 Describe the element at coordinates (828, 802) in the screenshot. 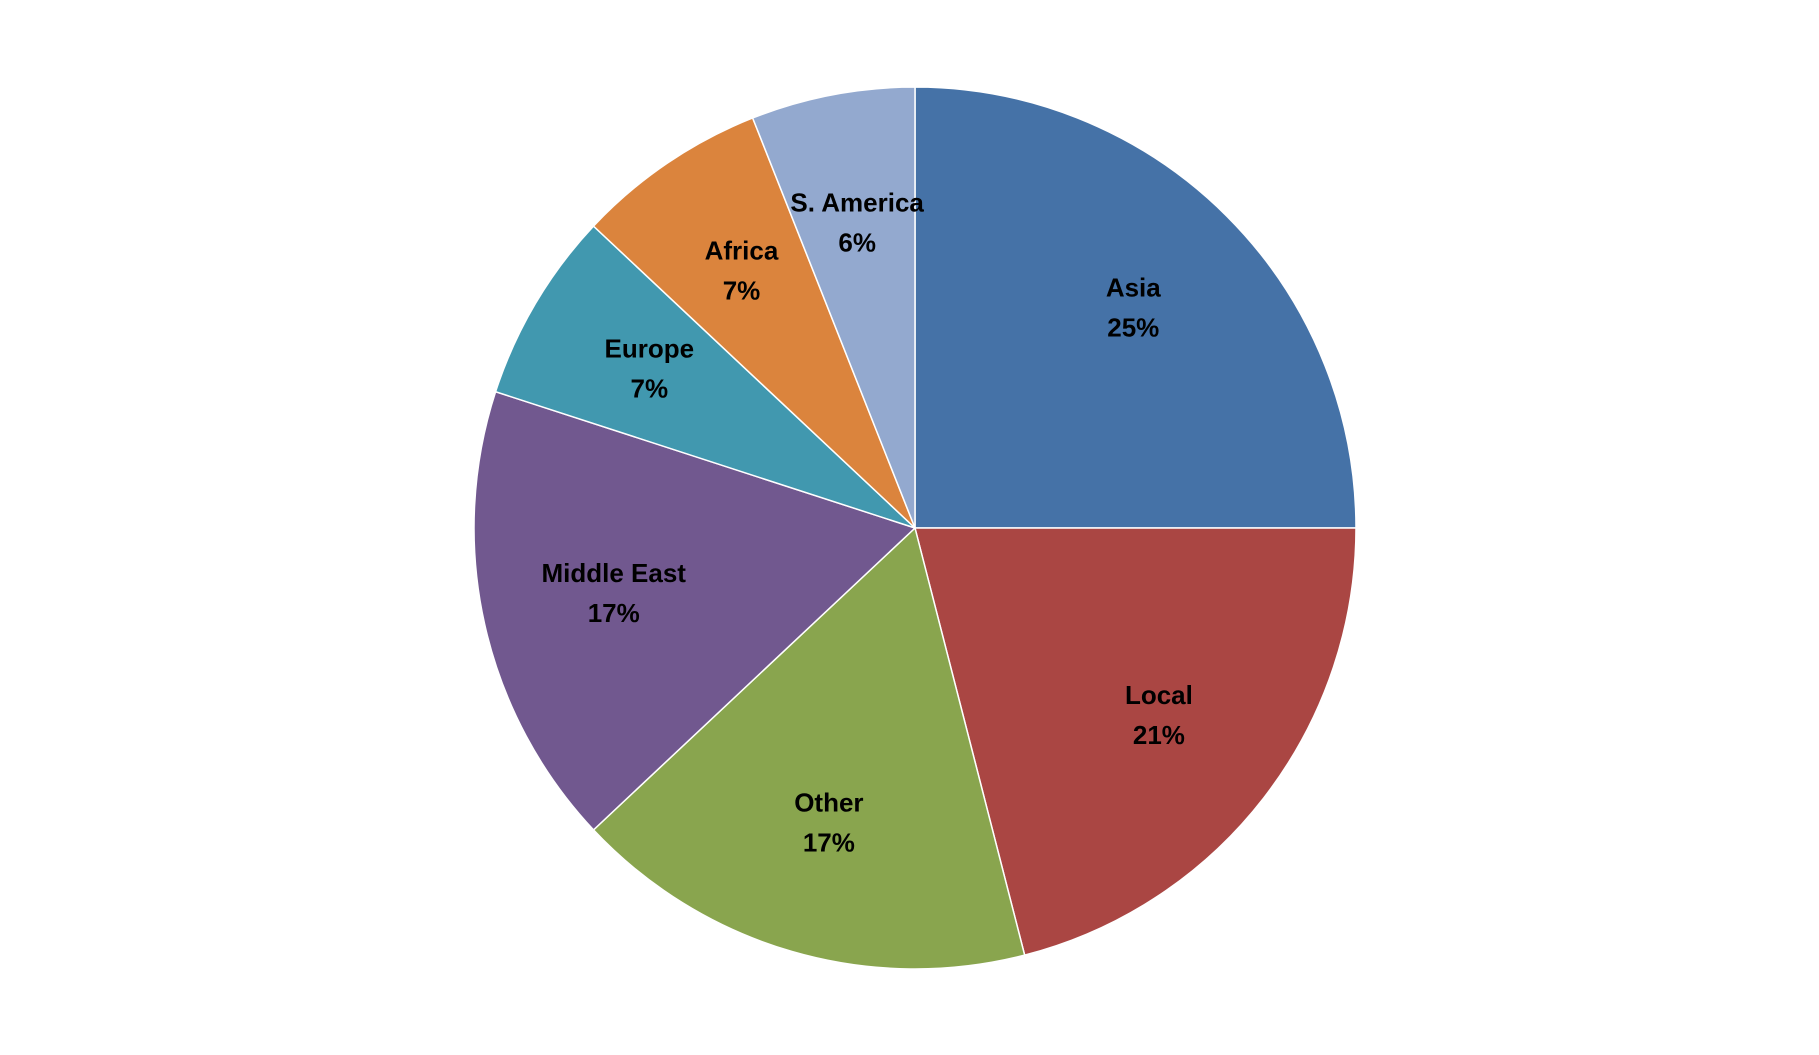

I see `slice-label: Other` at that location.